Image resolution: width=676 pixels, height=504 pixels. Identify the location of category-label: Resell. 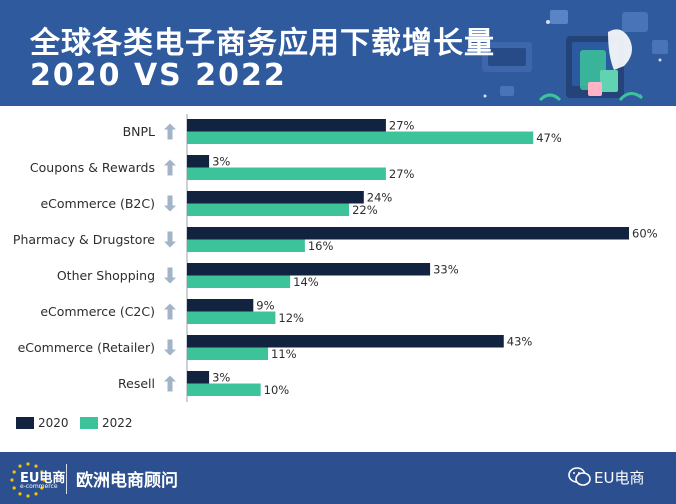
(136, 383).